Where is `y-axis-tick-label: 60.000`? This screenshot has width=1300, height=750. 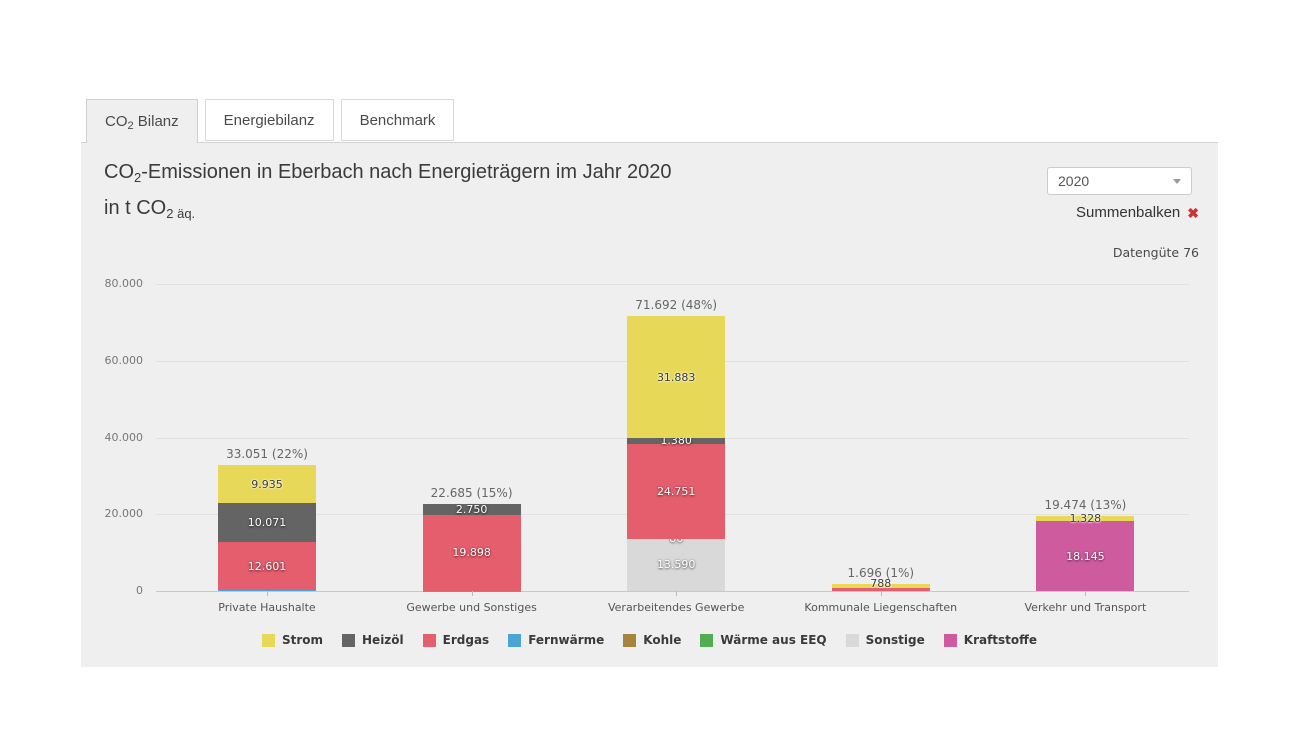 y-axis-tick-label: 60.000 is located at coordinates (124, 360).